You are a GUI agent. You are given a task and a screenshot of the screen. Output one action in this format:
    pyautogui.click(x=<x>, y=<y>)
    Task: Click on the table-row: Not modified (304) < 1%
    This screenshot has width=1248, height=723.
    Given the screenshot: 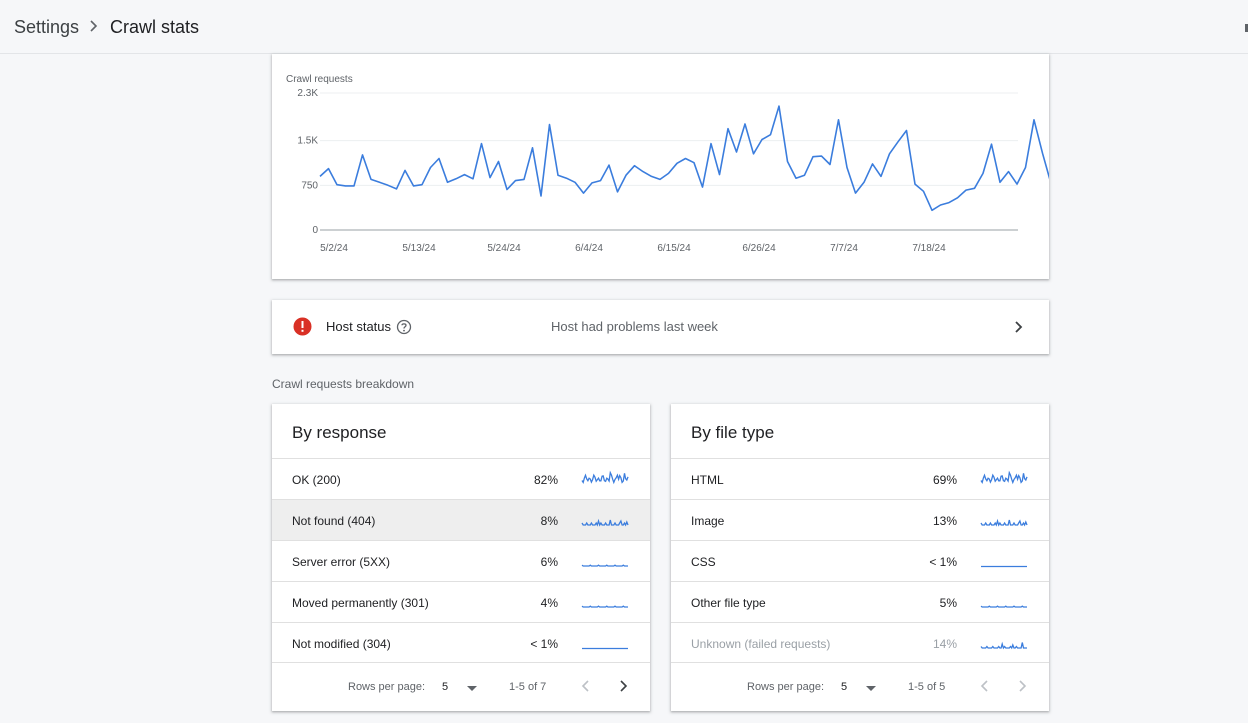 What is the action you would take?
    pyautogui.click(x=461, y=642)
    